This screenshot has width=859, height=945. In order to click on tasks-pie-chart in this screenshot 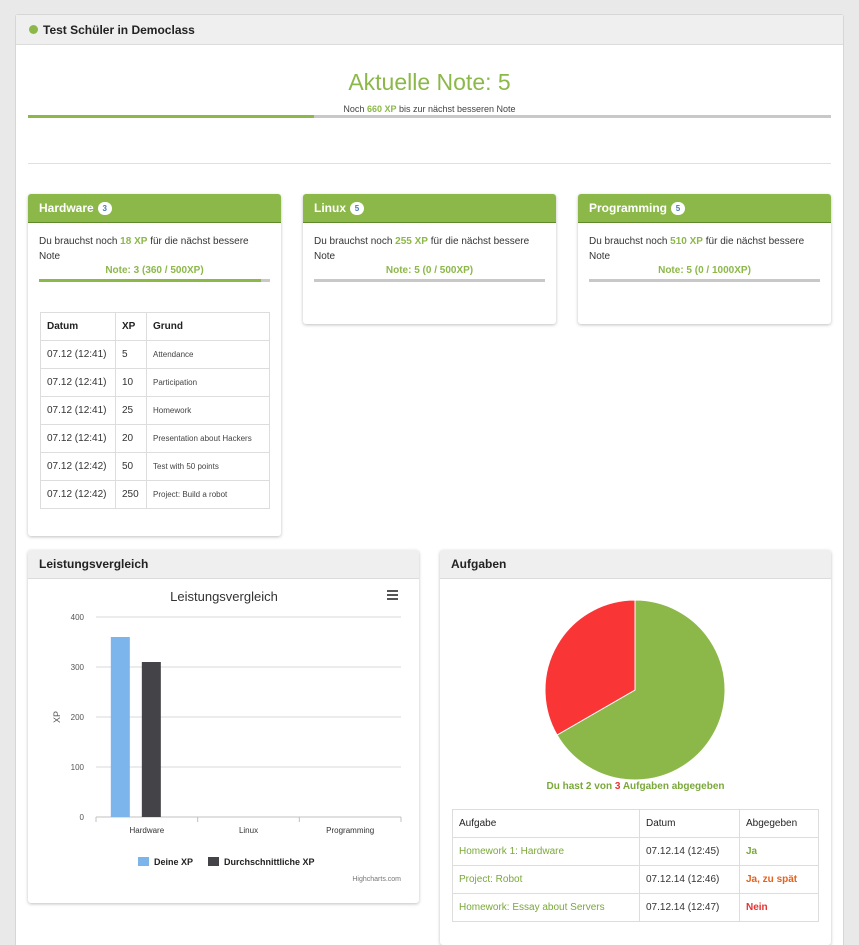, I will do `click(635, 690)`.